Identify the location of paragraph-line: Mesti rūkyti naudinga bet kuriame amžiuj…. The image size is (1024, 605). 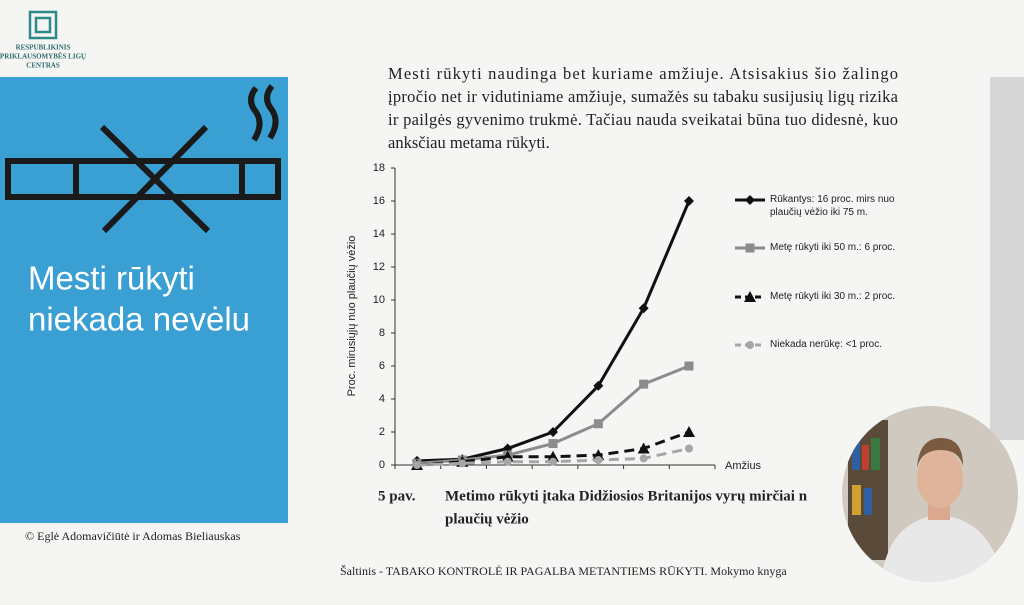
(643, 73).